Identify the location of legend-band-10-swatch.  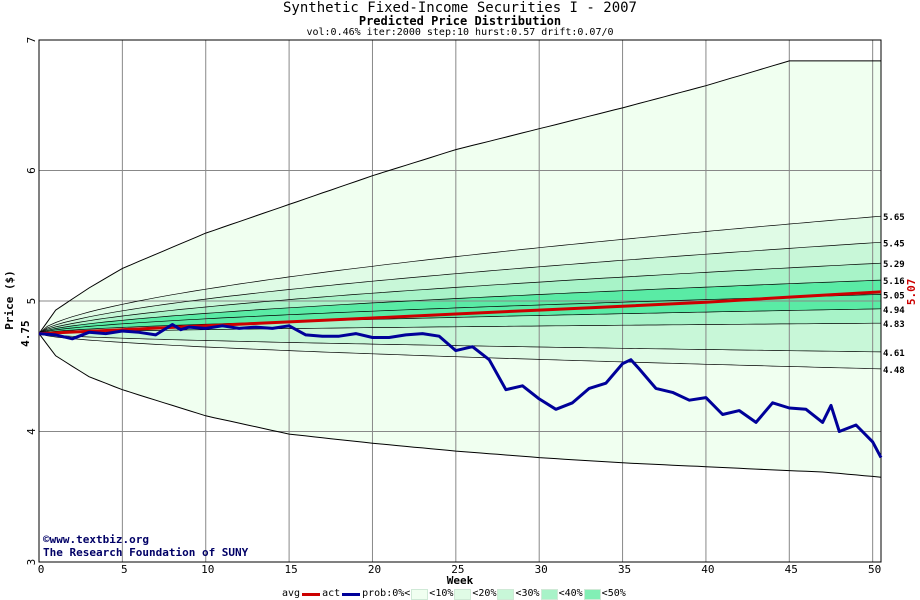
(463, 594).